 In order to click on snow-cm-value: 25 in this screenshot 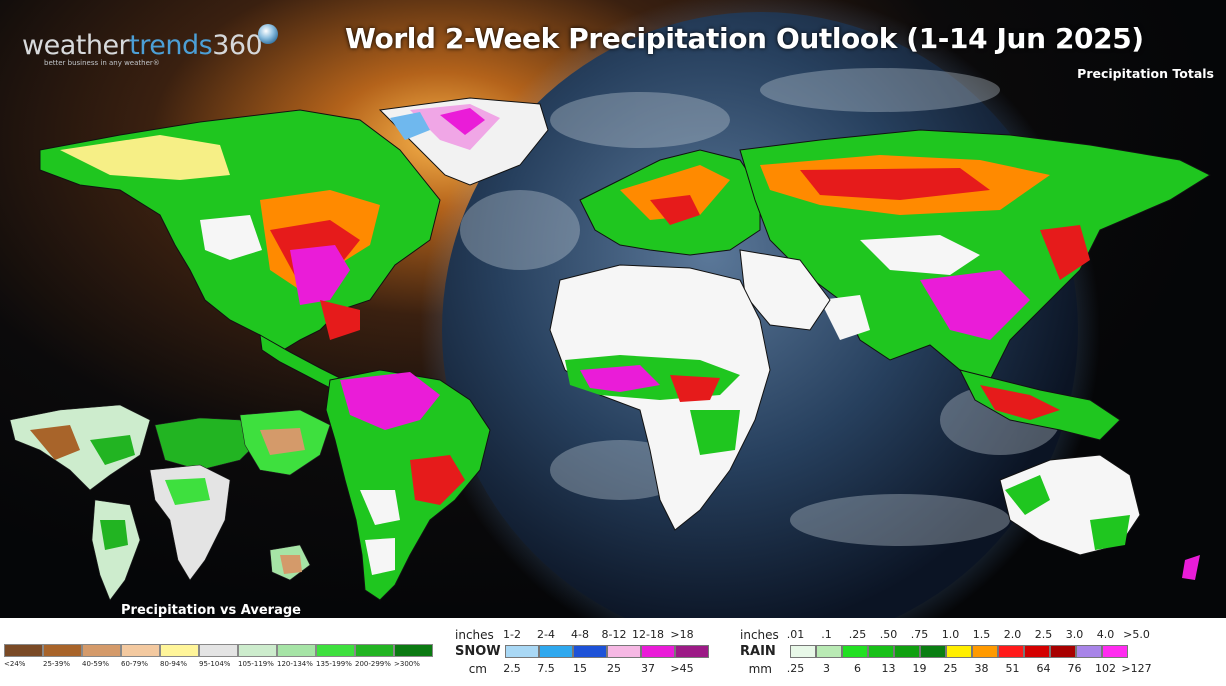, I will do `click(614, 668)`.